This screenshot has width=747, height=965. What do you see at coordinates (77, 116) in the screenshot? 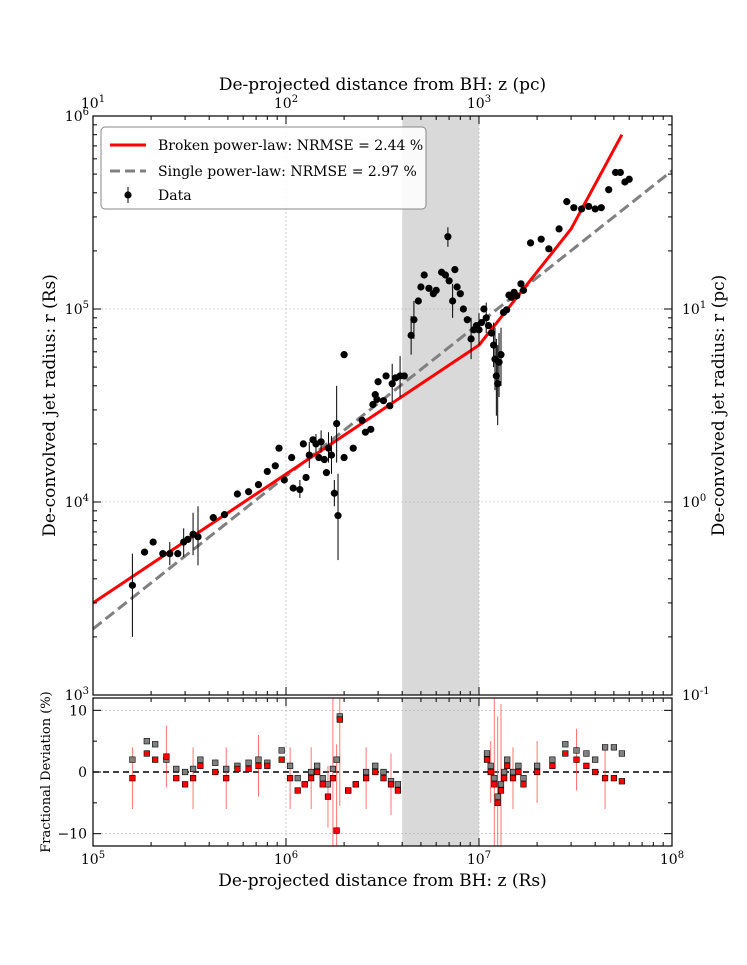
I see `y-tick-label: 106` at bounding box center [77, 116].